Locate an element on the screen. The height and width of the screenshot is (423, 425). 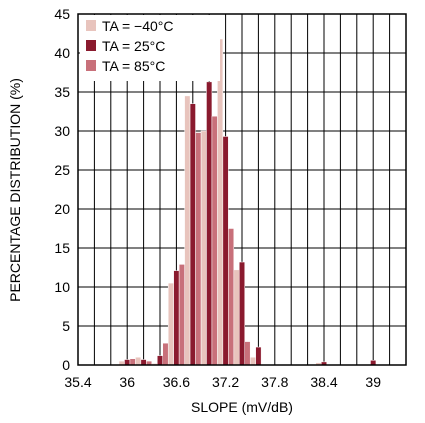
legend: TA = −40°C TA = 25°C TA = 85°C is located at coordinates (150, 48).